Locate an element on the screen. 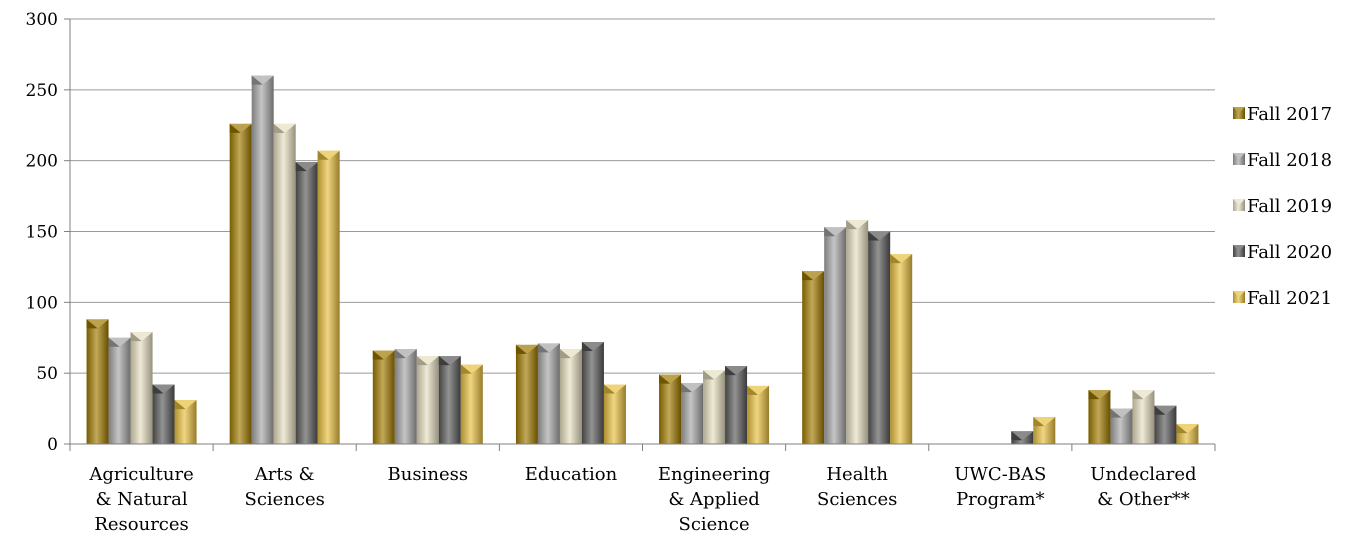 This screenshot has height=545, width=1363. x-category-label: Business is located at coordinates (428, 474).